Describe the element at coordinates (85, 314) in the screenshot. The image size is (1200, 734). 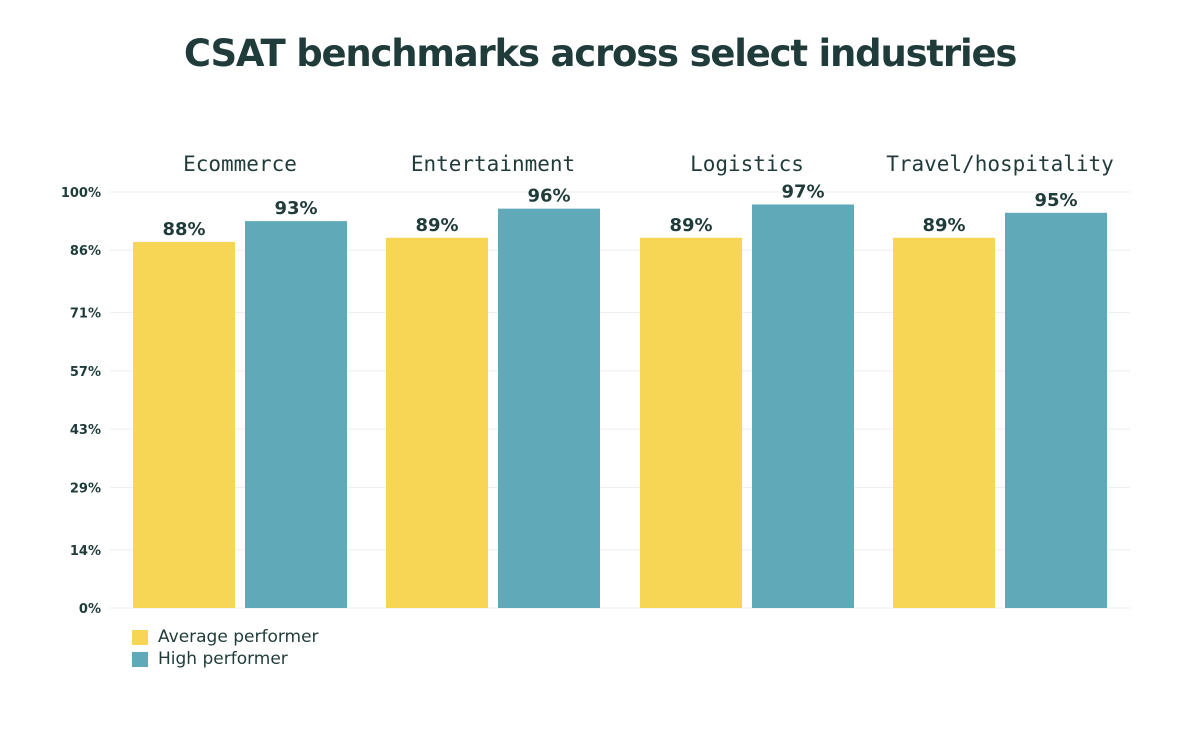
I see `y-tick-label: 71%` at that location.